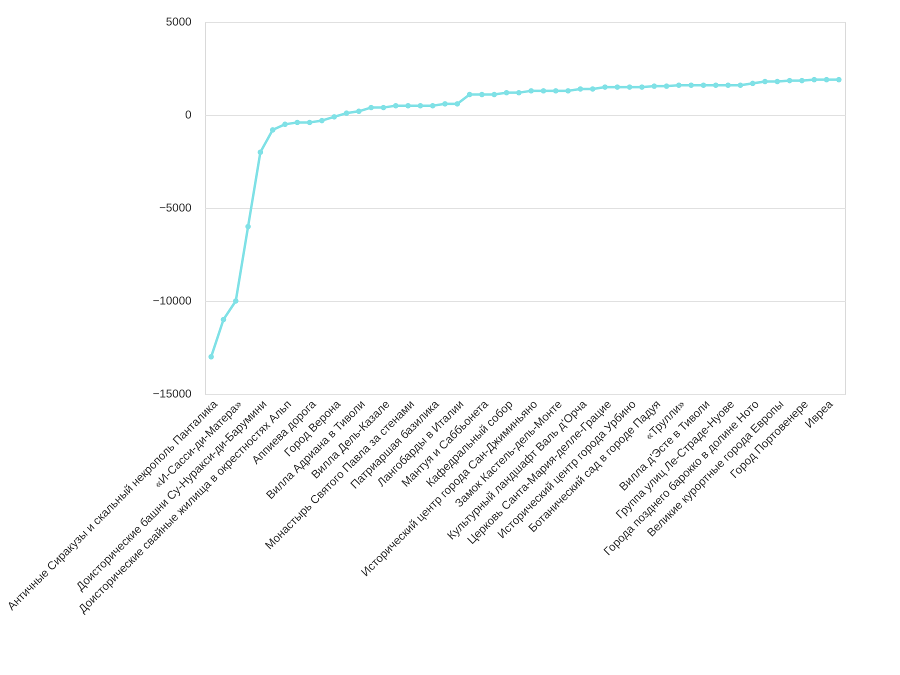 This screenshot has width=900, height=675. What do you see at coordinates (179, 22) in the screenshot?
I see `y-tick-label: 5000` at bounding box center [179, 22].